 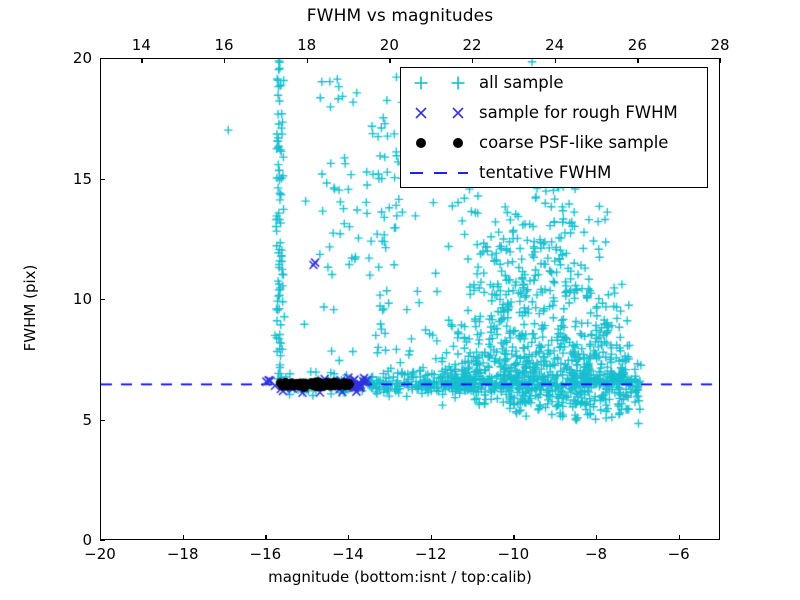 What do you see at coordinates (678, 554) in the screenshot?
I see `bottom-tick-label: −6` at bounding box center [678, 554].